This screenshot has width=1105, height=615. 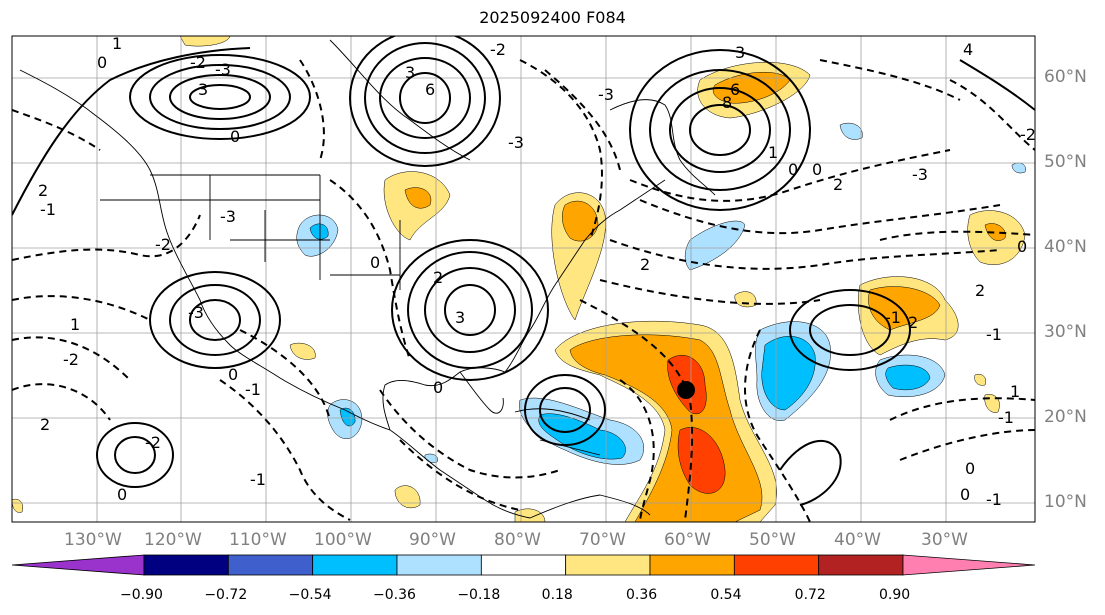 I want to click on colorbar-tick-label: 0.36, so click(x=642, y=595).